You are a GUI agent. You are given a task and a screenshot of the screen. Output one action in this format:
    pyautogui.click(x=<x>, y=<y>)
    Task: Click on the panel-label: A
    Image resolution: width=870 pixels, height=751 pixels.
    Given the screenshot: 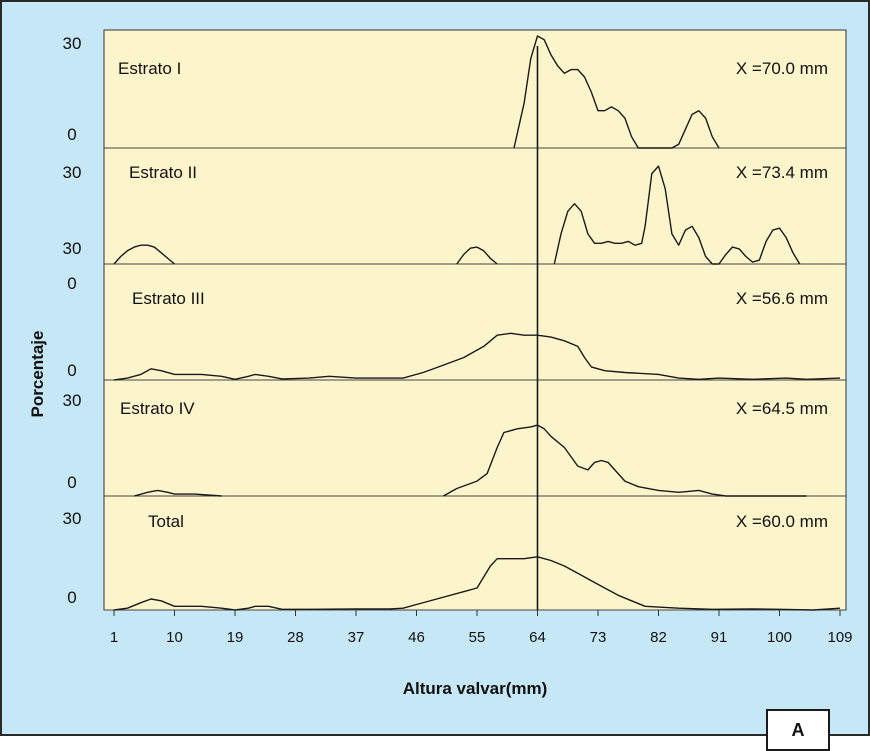 What is the action you would take?
    pyautogui.click(x=798, y=729)
    